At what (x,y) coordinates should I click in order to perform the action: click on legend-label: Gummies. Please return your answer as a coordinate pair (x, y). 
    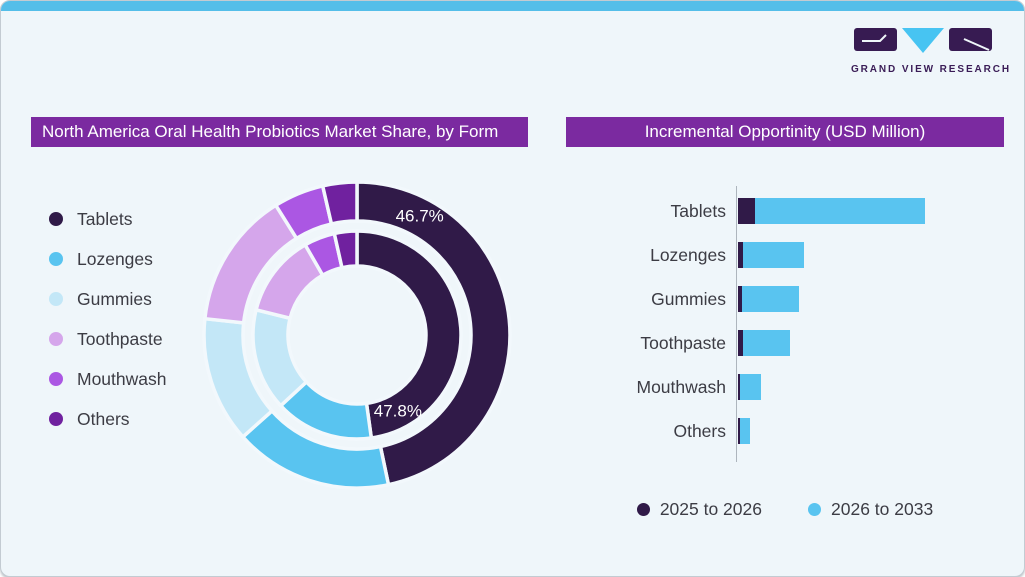
    Looking at the image, I should click on (114, 298).